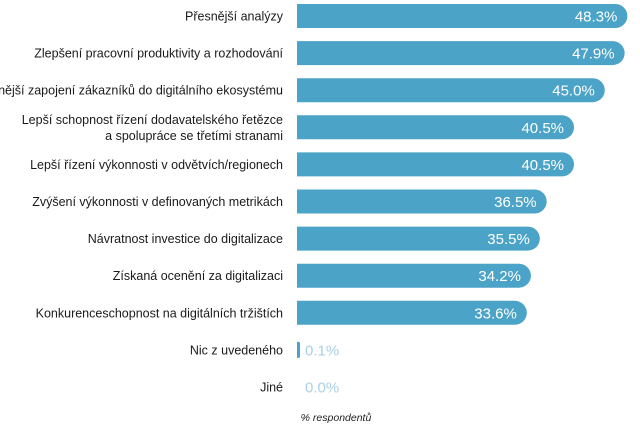  What do you see at coordinates (185, 239) in the screenshot?
I see `category-label-6: Návratnost investice do digitalizace` at bounding box center [185, 239].